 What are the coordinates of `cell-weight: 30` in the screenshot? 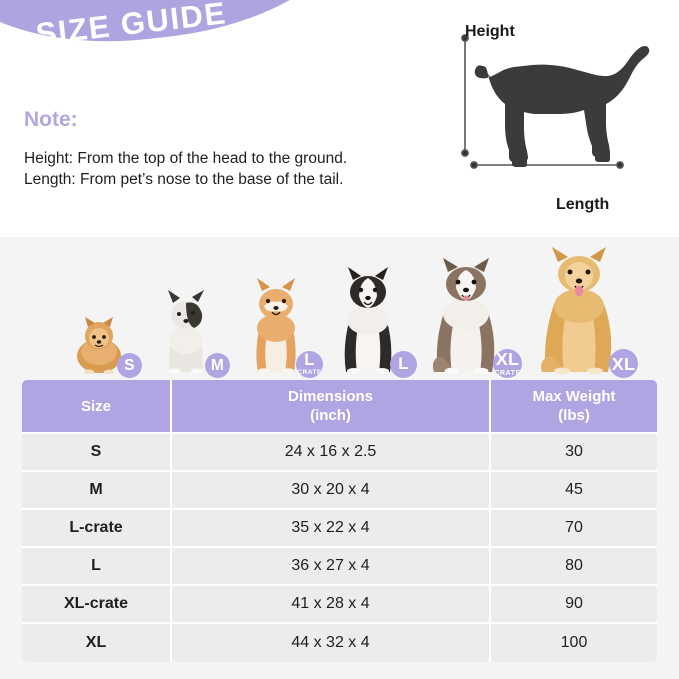 It's located at (574, 453).